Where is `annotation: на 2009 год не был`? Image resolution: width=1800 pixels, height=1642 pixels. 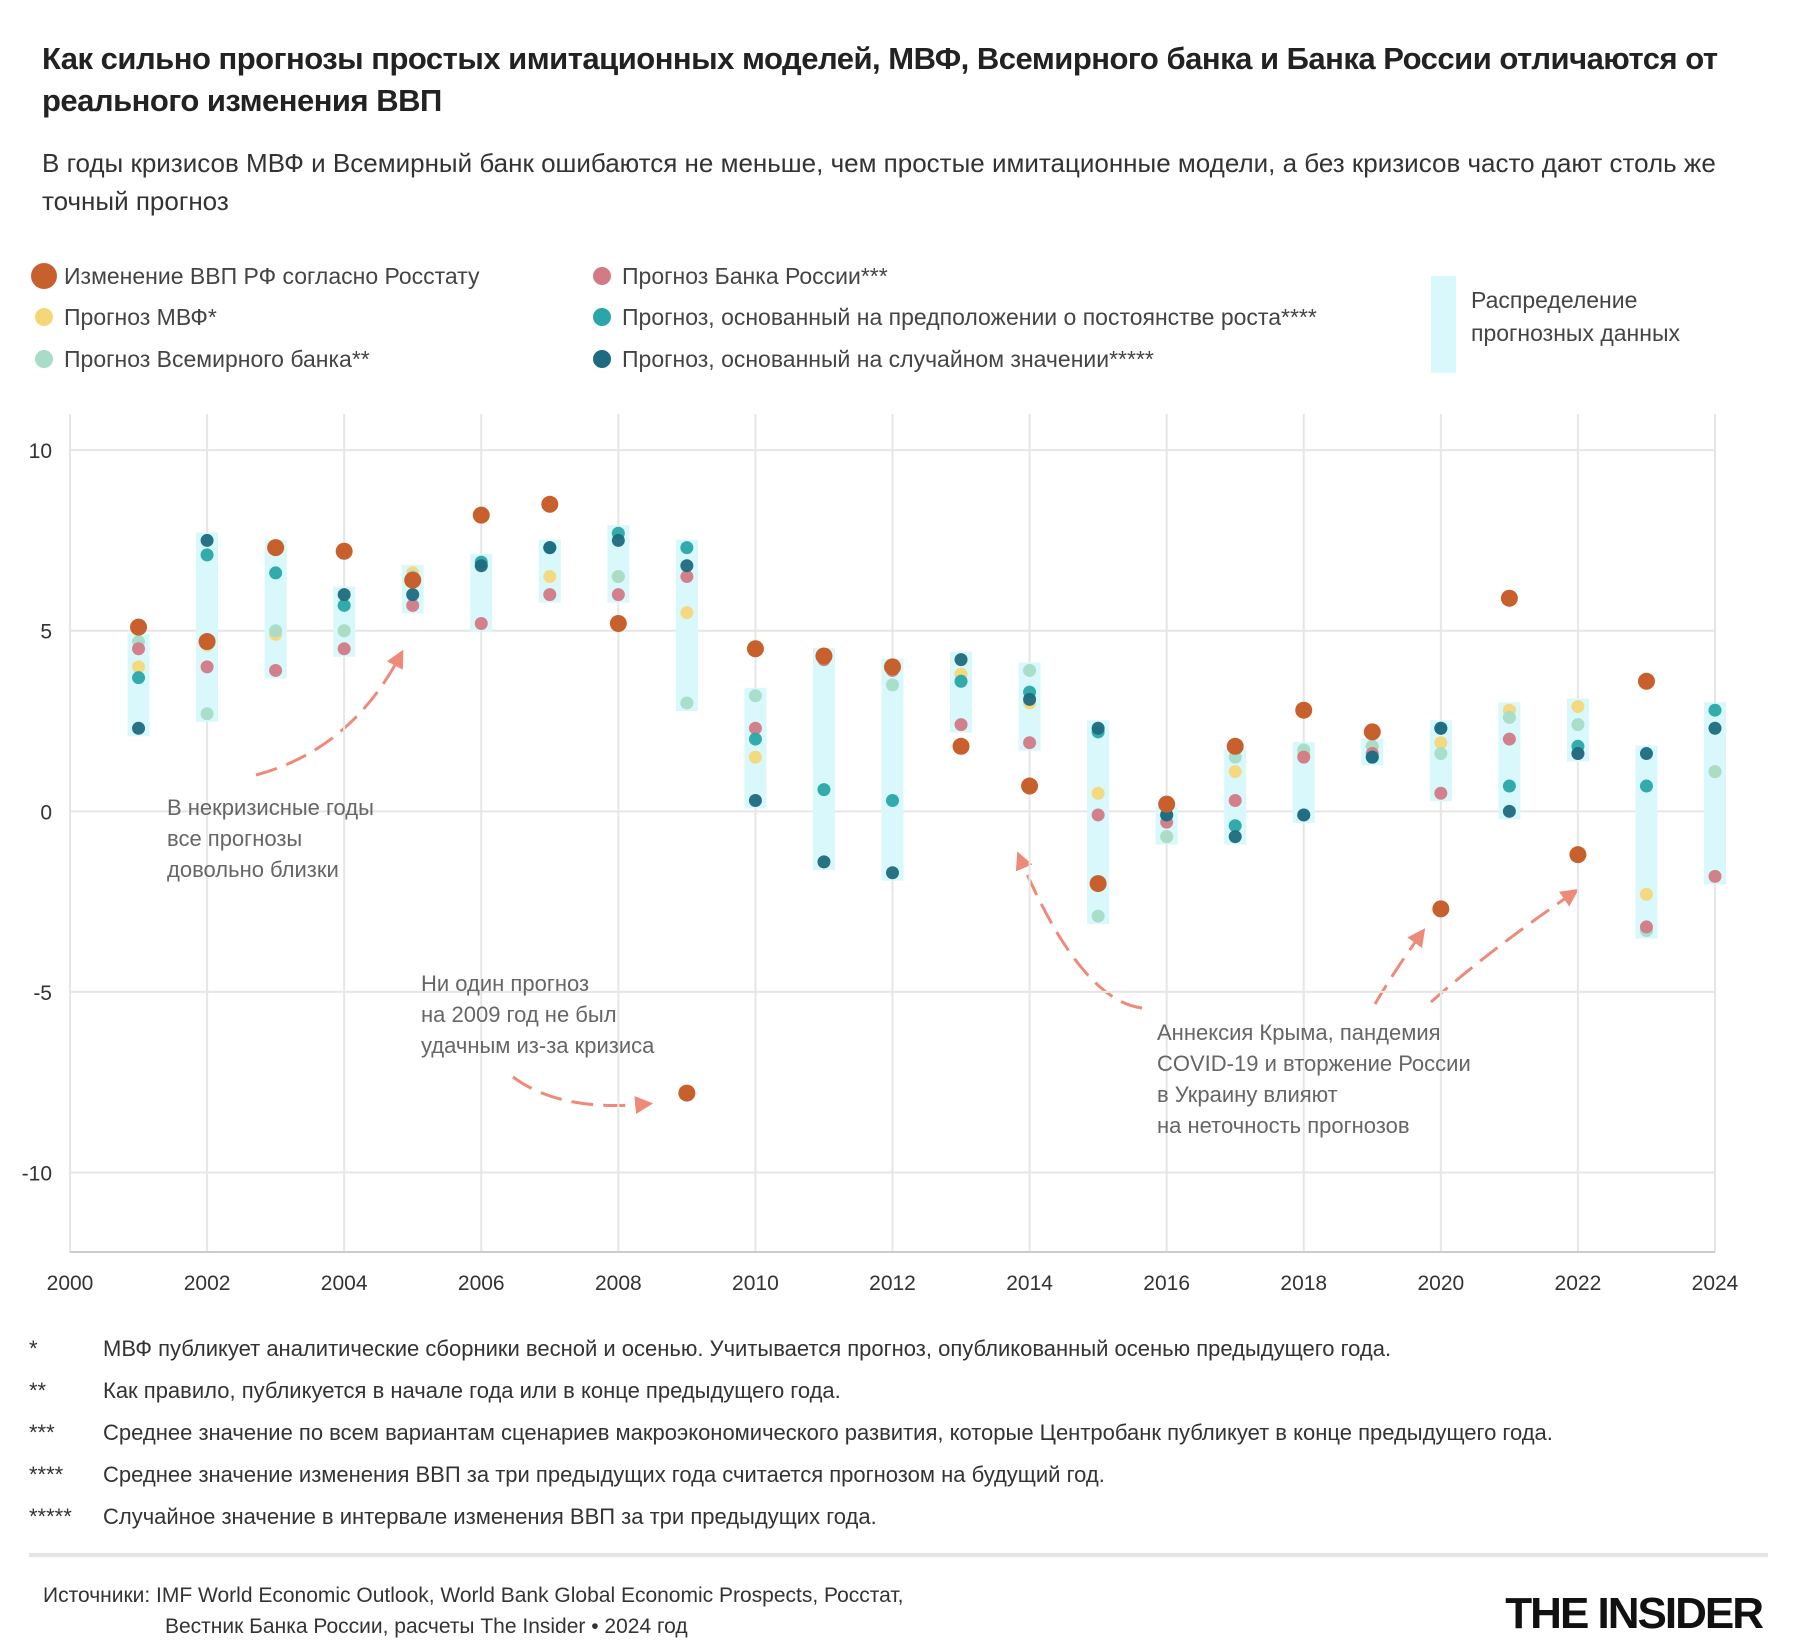 annotation: на 2009 год не был is located at coordinates (519, 1014).